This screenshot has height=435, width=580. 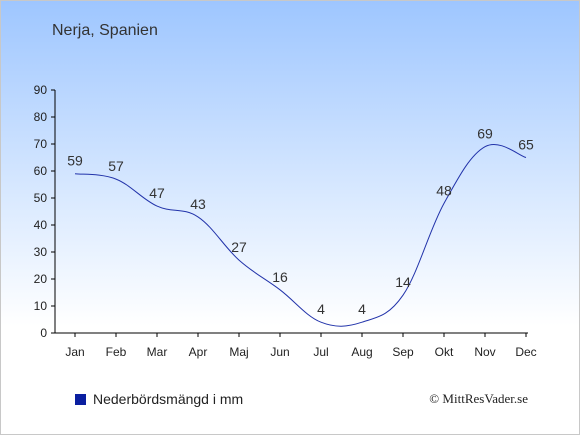 I want to click on y-tick-label: 30, so click(x=41, y=252).